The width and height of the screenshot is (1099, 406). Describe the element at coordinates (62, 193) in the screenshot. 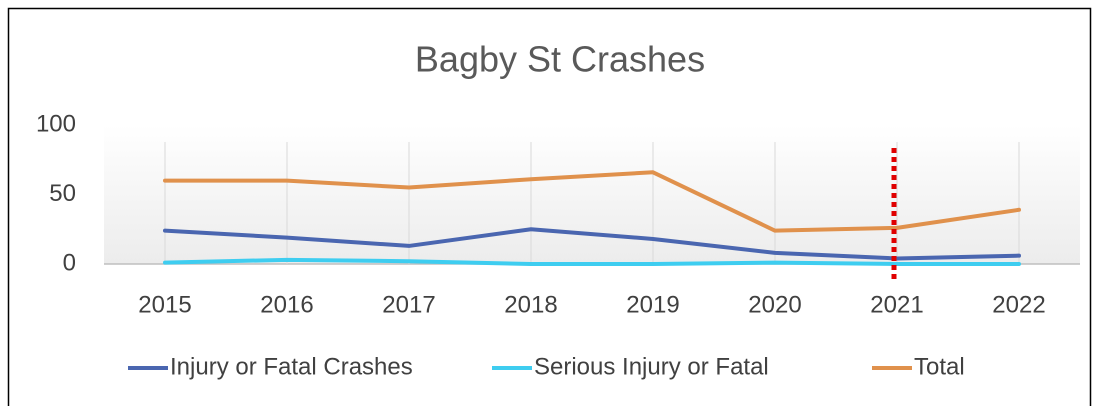

I see `y-tick-label: 50` at that location.